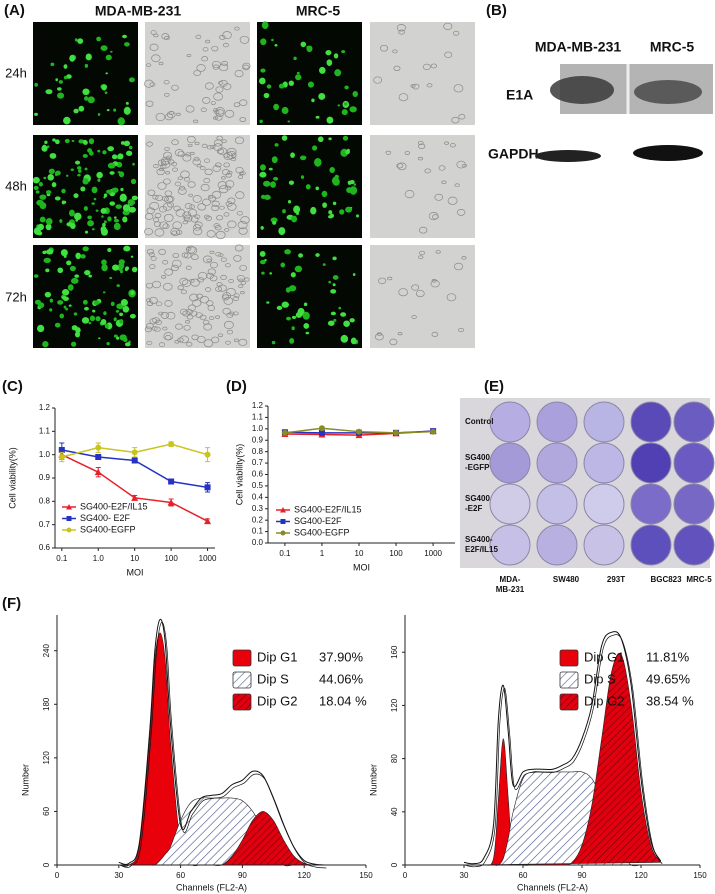 Image resolution: width=715 pixels, height=894 pixels. What do you see at coordinates (566, 579) in the screenshot?
I see `column-label: SW480` at bounding box center [566, 579].